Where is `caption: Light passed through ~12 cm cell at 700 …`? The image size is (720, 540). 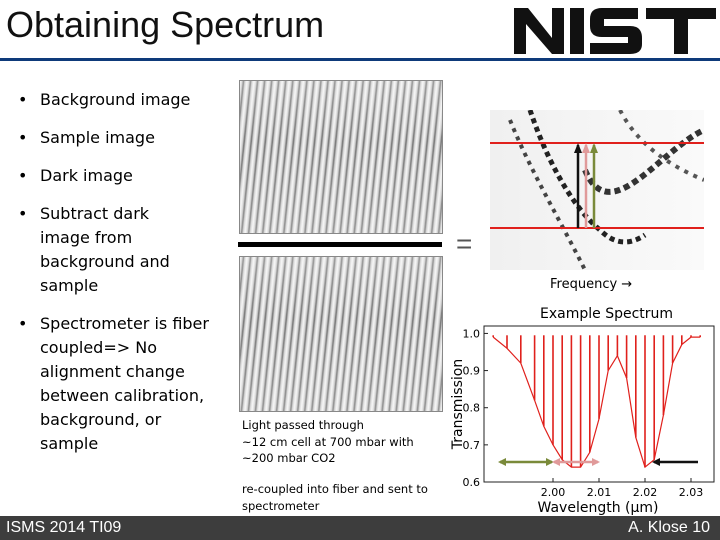 caption: Light passed through ~12 cm cell at 700 … is located at coordinates (328, 442).